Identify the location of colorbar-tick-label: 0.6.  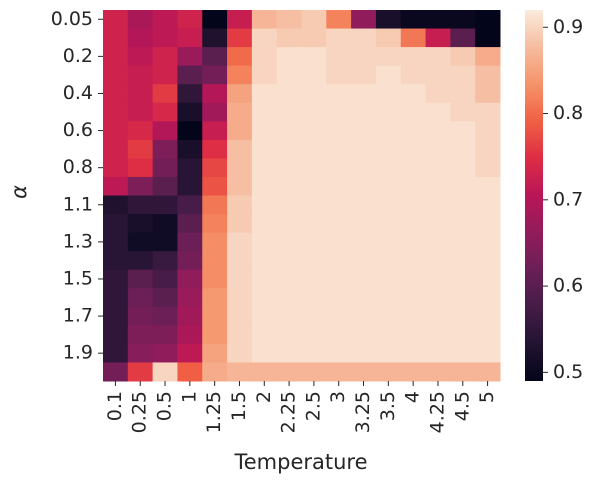
(568, 286).